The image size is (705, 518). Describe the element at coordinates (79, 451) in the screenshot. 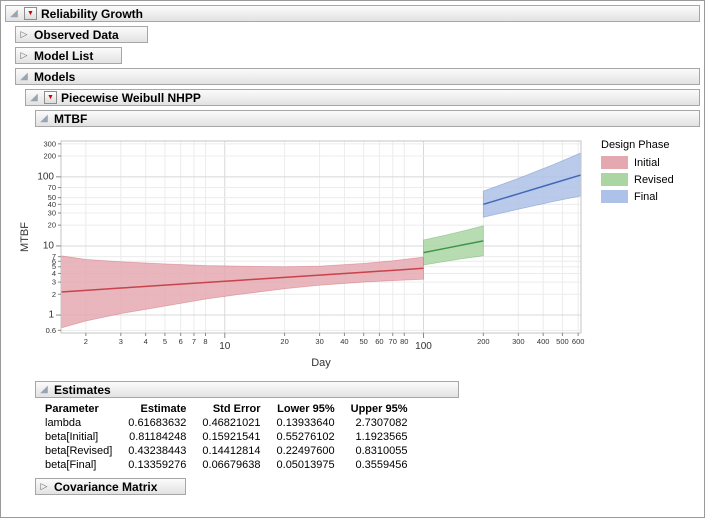

I see `cell-parameter: beta[Revised]` at that location.